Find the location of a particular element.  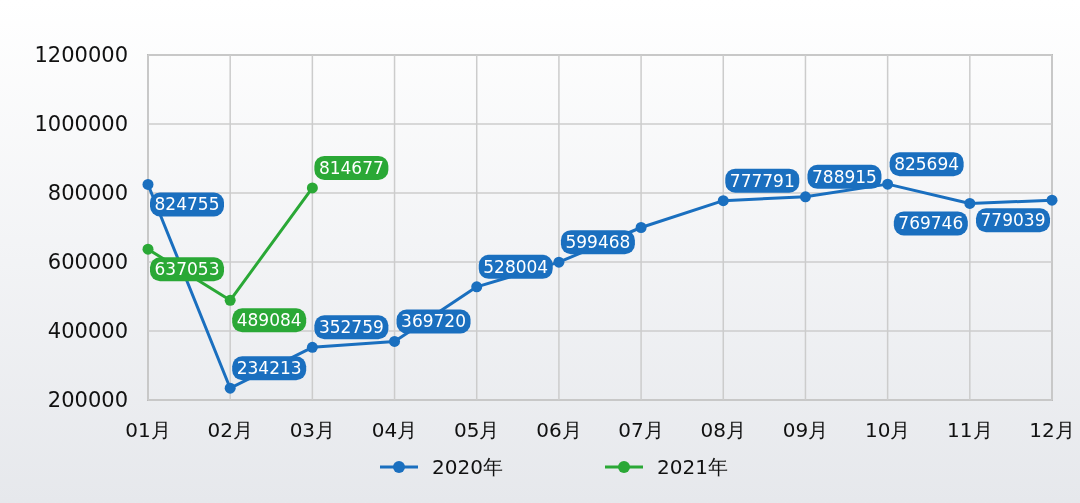

x-tick-label: 10月 is located at coordinates (887, 430).